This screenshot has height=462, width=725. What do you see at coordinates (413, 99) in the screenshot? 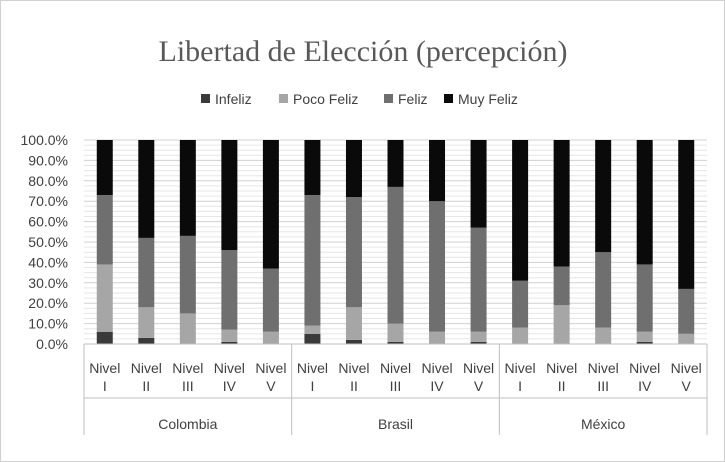
I see `legend-label-2: Feliz` at bounding box center [413, 99].